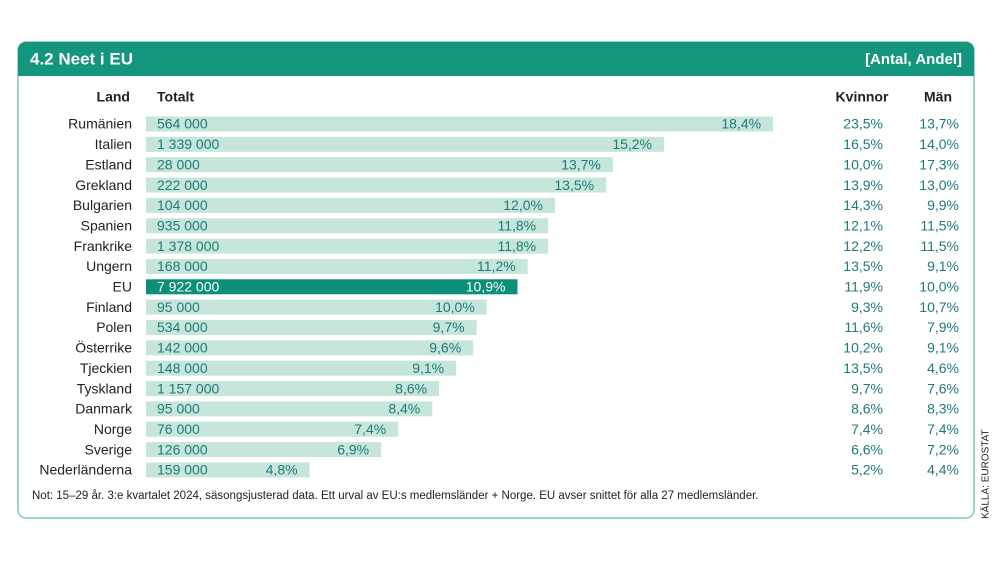 The width and height of the screenshot is (1004, 565). I want to click on men-label: 10,0%, so click(939, 287).